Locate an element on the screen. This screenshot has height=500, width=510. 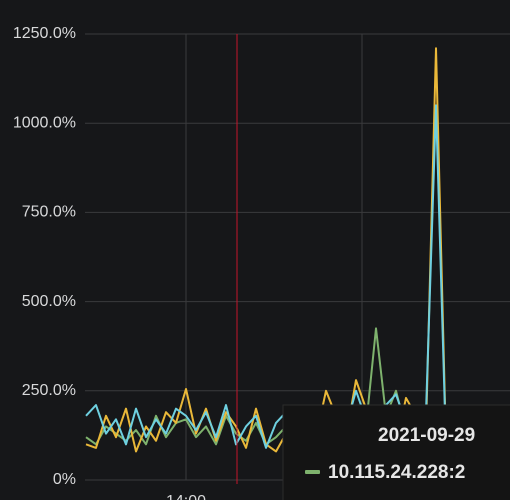
x-tick-label: 14:00 is located at coordinates (186, 496).